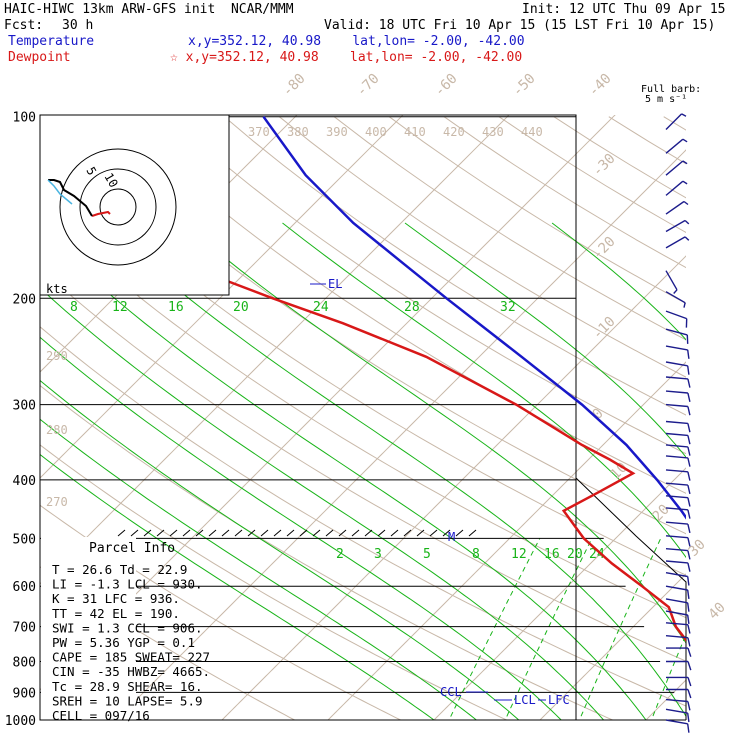 Image resolution: width=740 pixels, height=740 pixels. I want to click on mixing-ratio-label: 20, so click(575, 554).